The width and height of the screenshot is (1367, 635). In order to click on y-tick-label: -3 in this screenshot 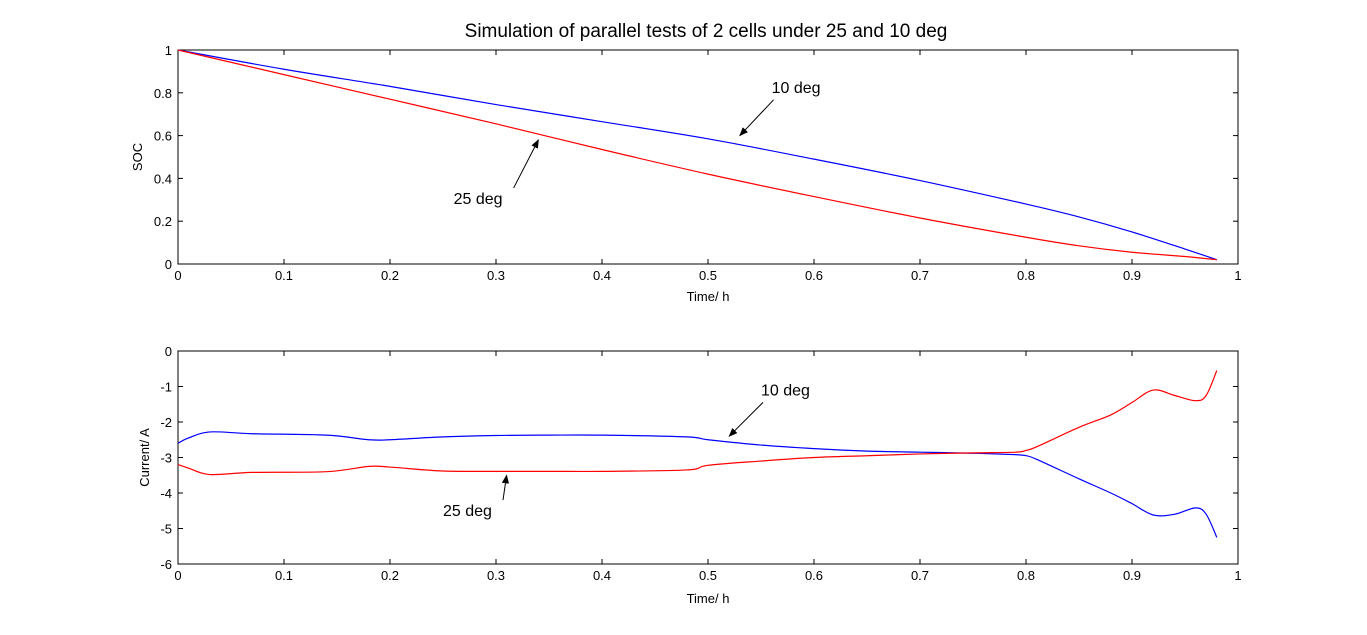, I will do `click(166, 458)`.